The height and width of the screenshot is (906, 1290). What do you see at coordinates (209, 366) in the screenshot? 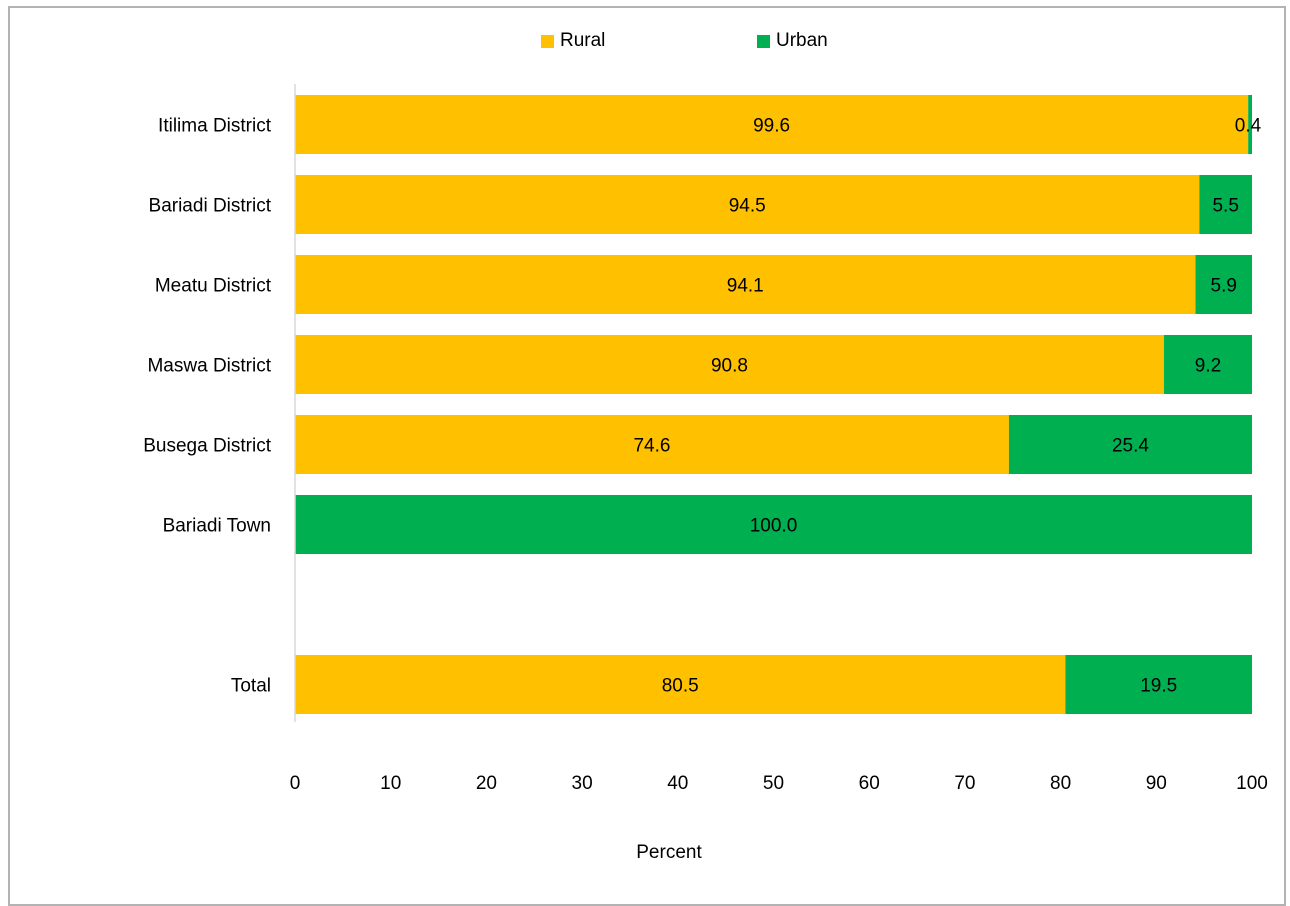
I see `category-label-maswa-district: Maswa District` at bounding box center [209, 366].